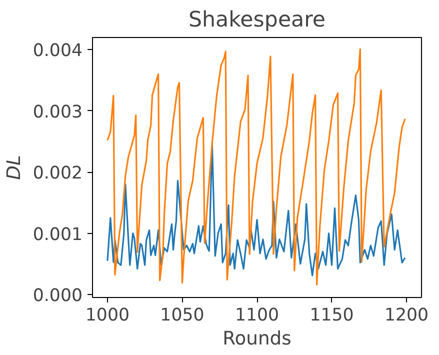 The image size is (439, 355). I want to click on y-axis-title: DL, so click(14, 167).